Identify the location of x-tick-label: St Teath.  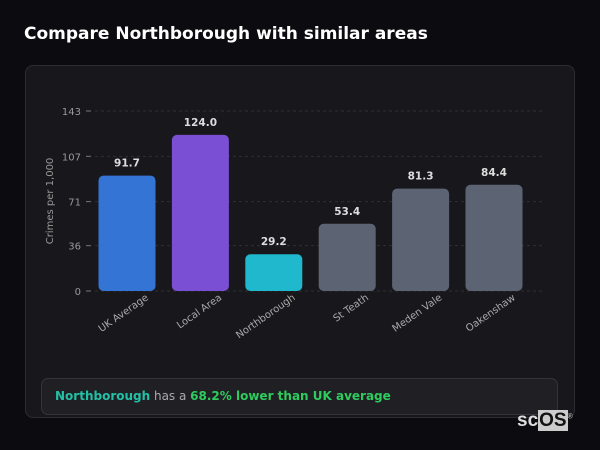
(351, 308).